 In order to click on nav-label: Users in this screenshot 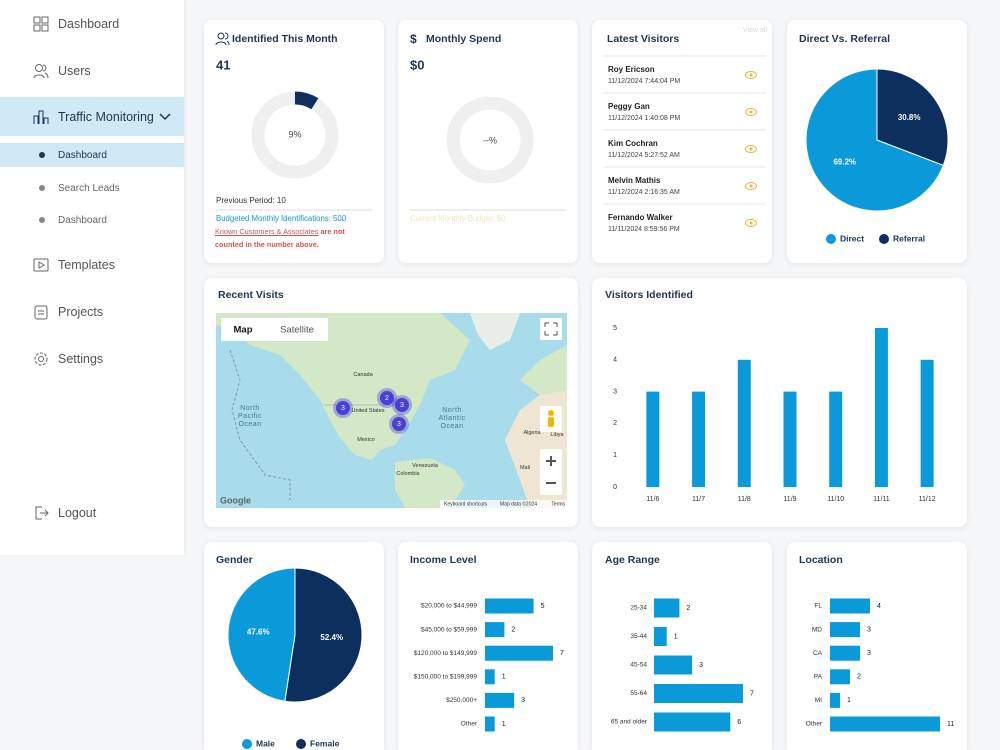, I will do `click(74, 71)`.